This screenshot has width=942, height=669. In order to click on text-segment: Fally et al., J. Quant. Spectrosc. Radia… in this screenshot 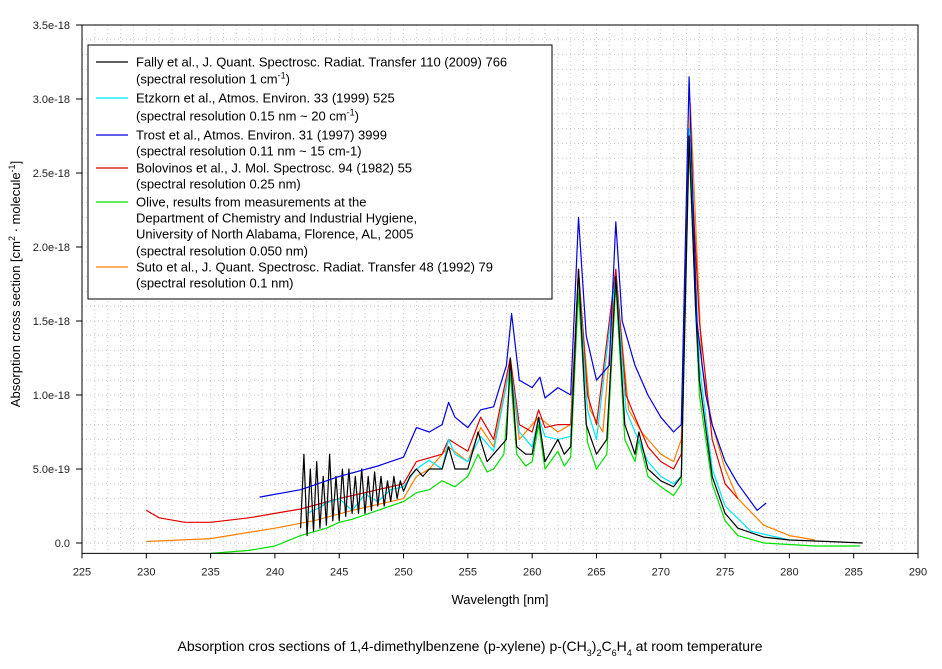, I will do `click(321, 62)`.